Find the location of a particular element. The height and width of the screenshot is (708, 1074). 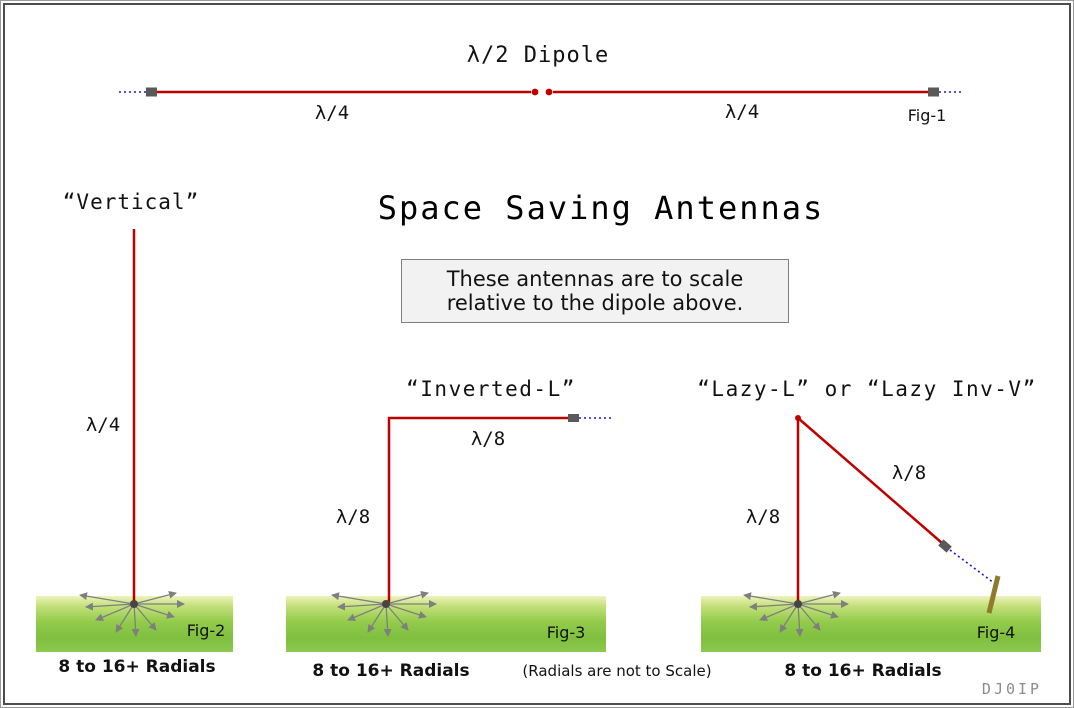

fig4-label: Fig-4 is located at coordinates (996, 632).